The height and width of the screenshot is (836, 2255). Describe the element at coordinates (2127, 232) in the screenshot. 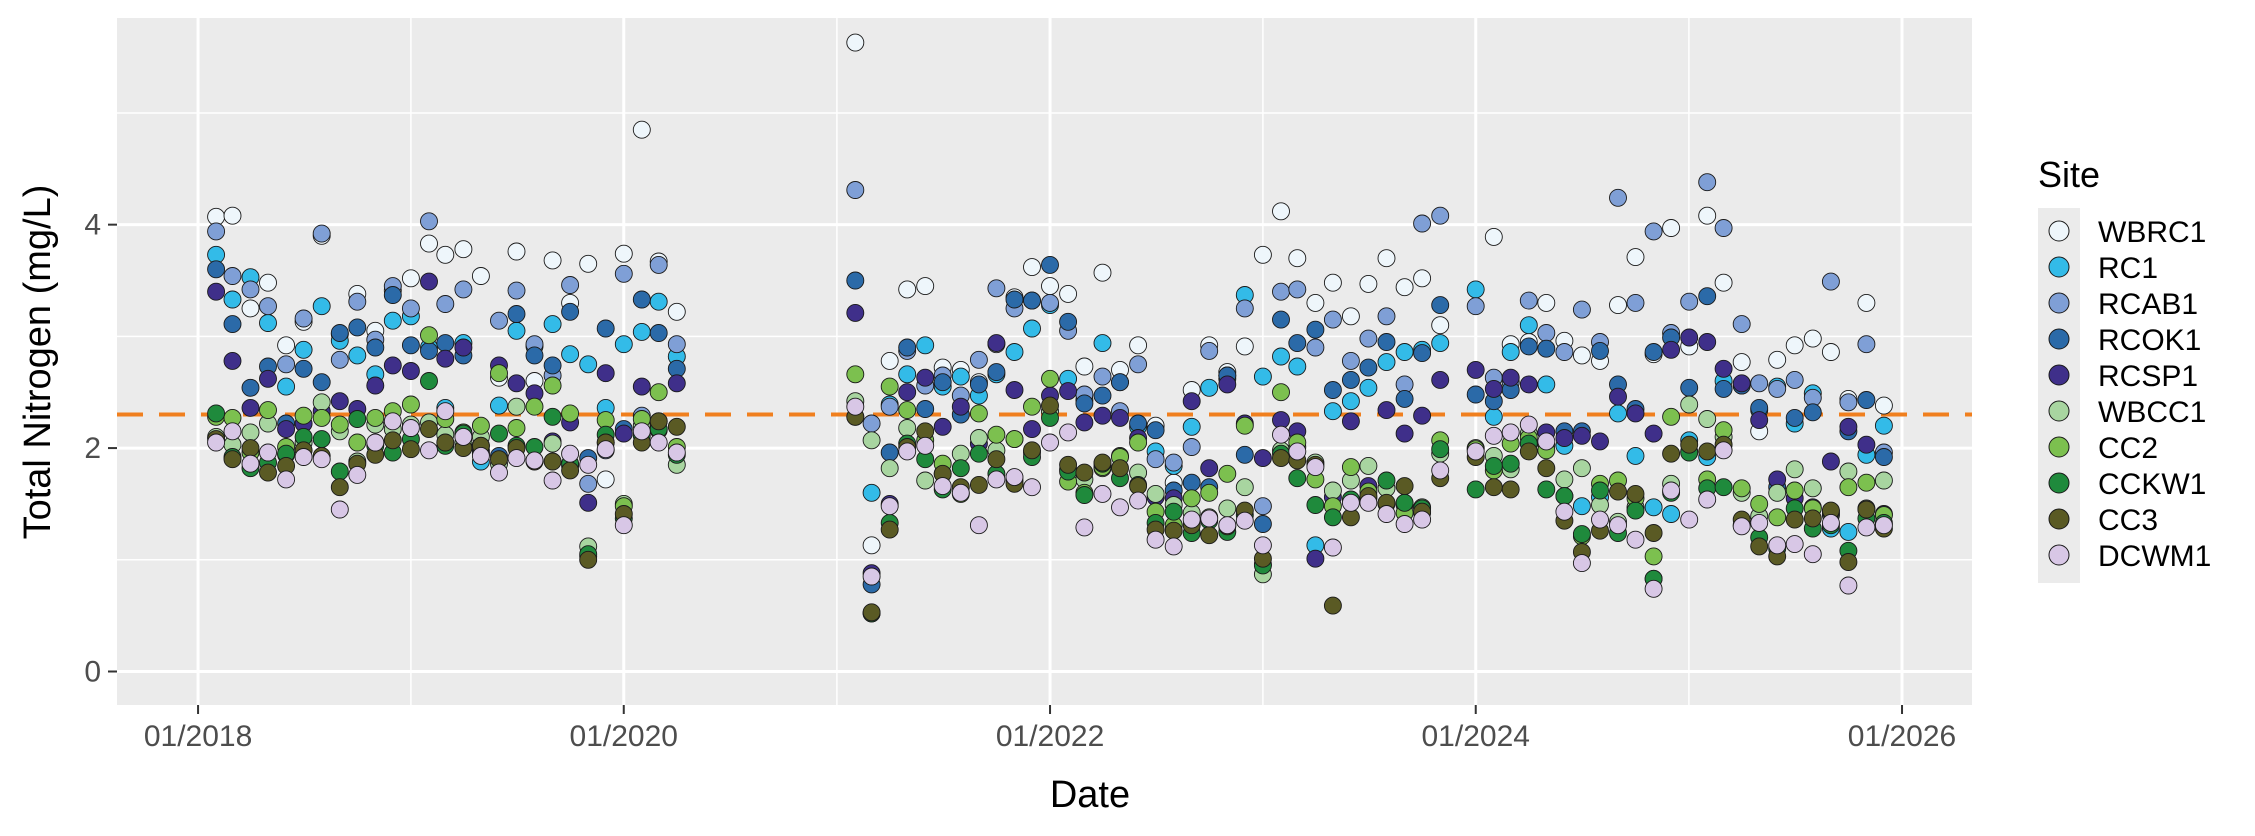

I see `legend-item-wbrc1: WBRC1` at that location.